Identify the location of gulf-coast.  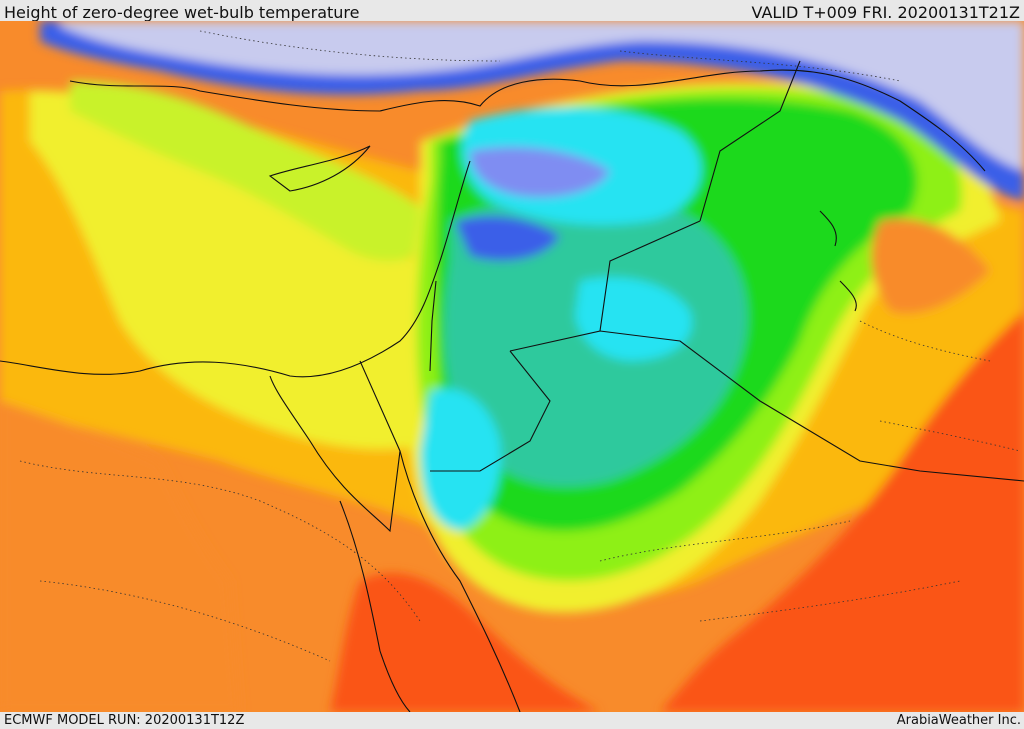
(838, 261).